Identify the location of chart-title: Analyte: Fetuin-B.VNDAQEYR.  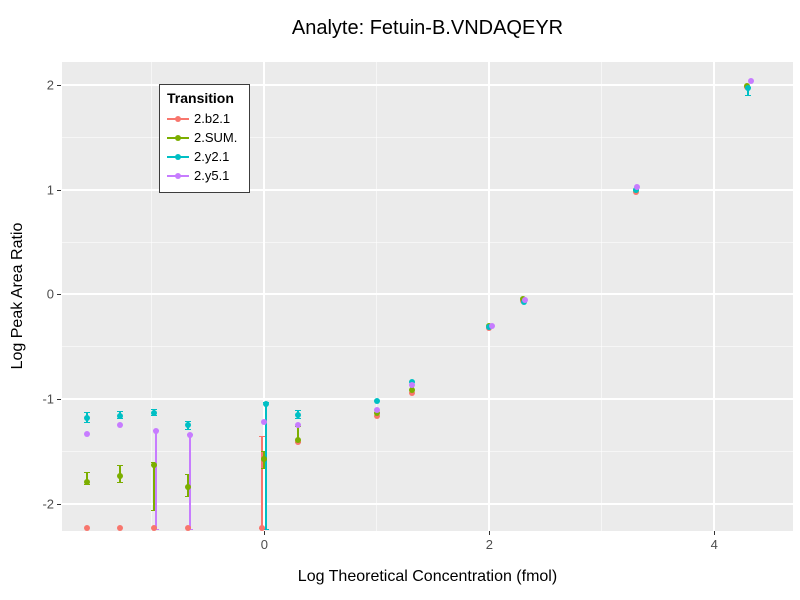
(427, 28).